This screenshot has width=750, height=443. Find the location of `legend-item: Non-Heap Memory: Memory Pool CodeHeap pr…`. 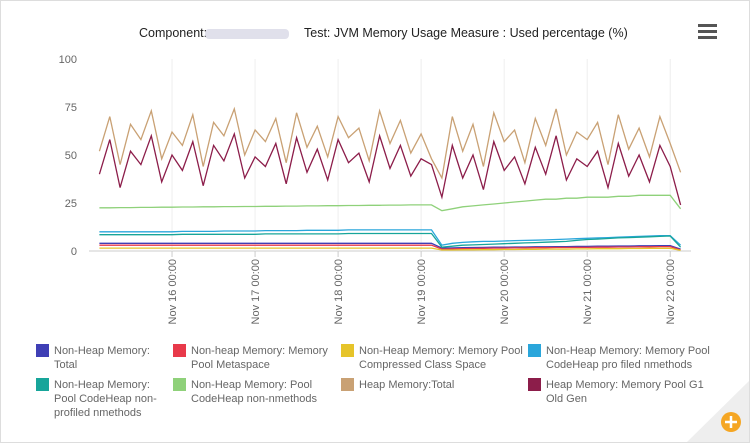

legend-item: Non-Heap Memory: Memory Pool CodeHeap pr… is located at coordinates (628, 358).